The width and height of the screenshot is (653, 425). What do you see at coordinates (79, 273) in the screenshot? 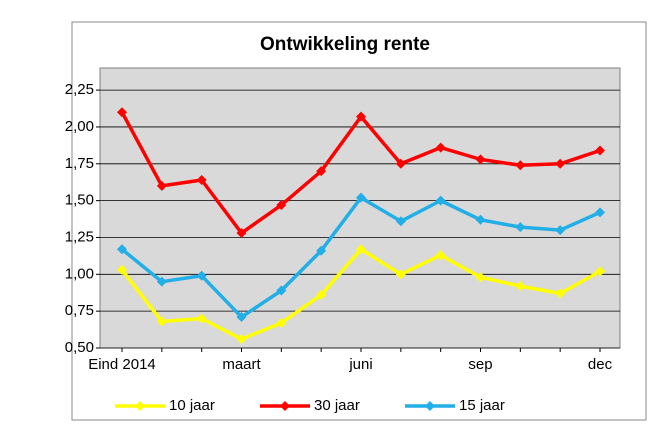
I see `y-tick-label: 1,00` at bounding box center [79, 273].